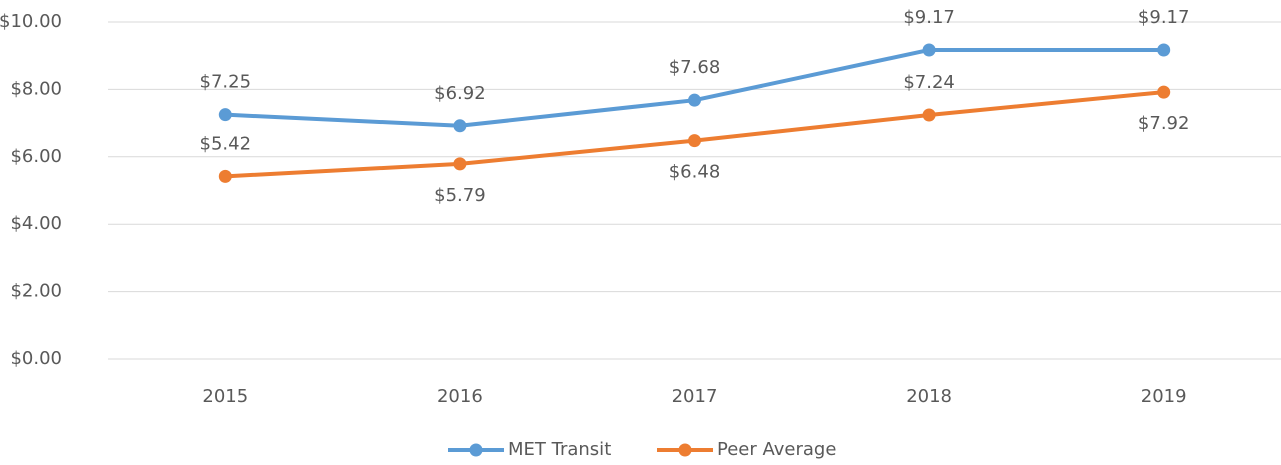  What do you see at coordinates (31, 21) in the screenshot?
I see `y-tick-label: $10.00` at bounding box center [31, 21].